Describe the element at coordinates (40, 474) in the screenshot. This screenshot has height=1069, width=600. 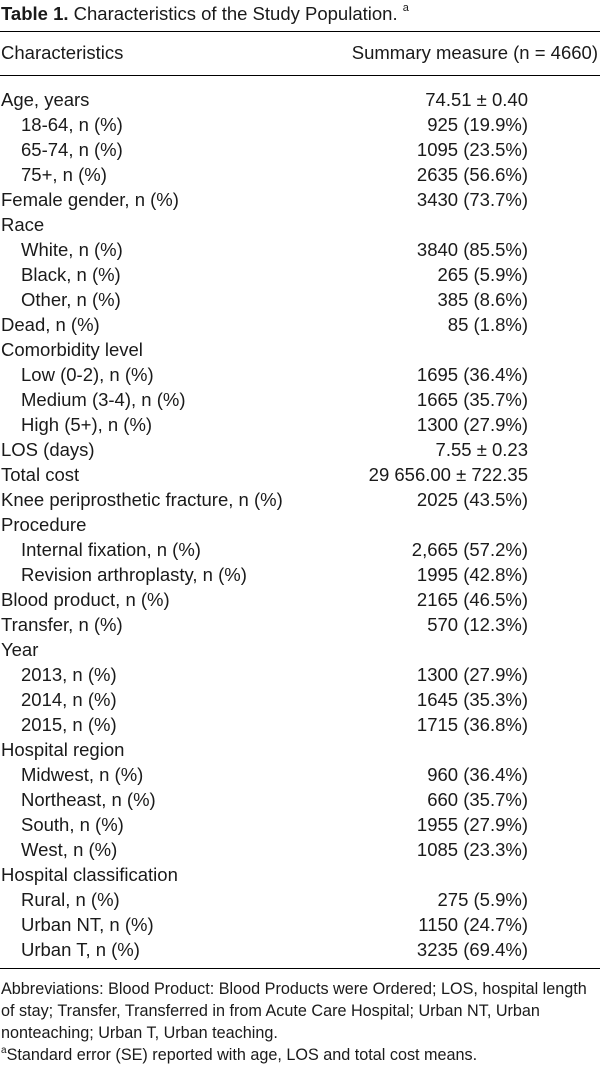
I see `row-label: Total cost` at that location.